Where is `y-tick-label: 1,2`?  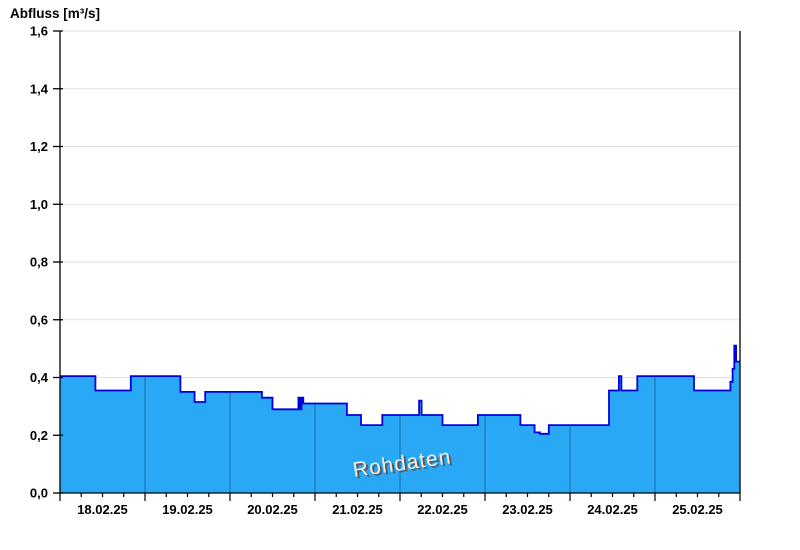 y-tick-label: 1,2 is located at coordinates (39, 146).